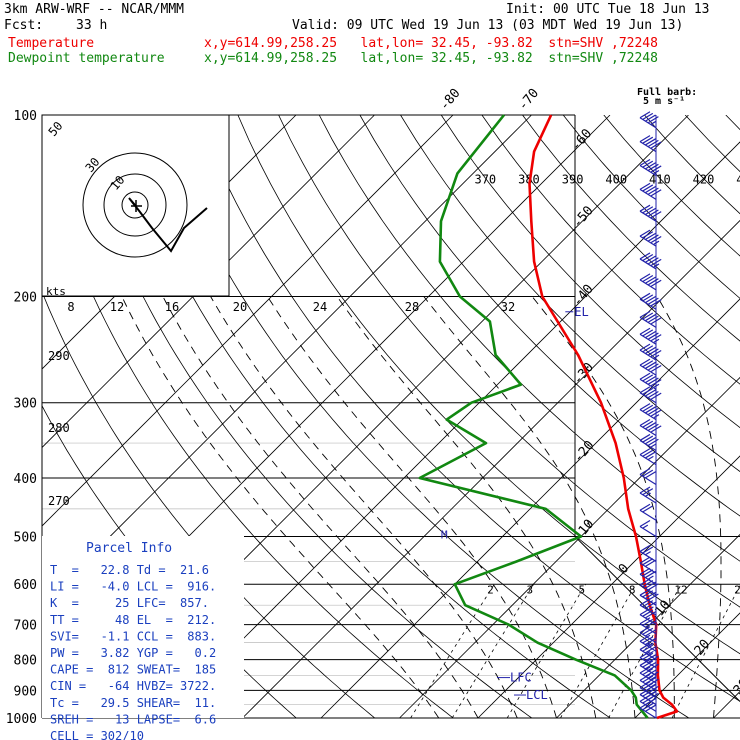  I want to click on moist-adiabat, so click(603, 507).